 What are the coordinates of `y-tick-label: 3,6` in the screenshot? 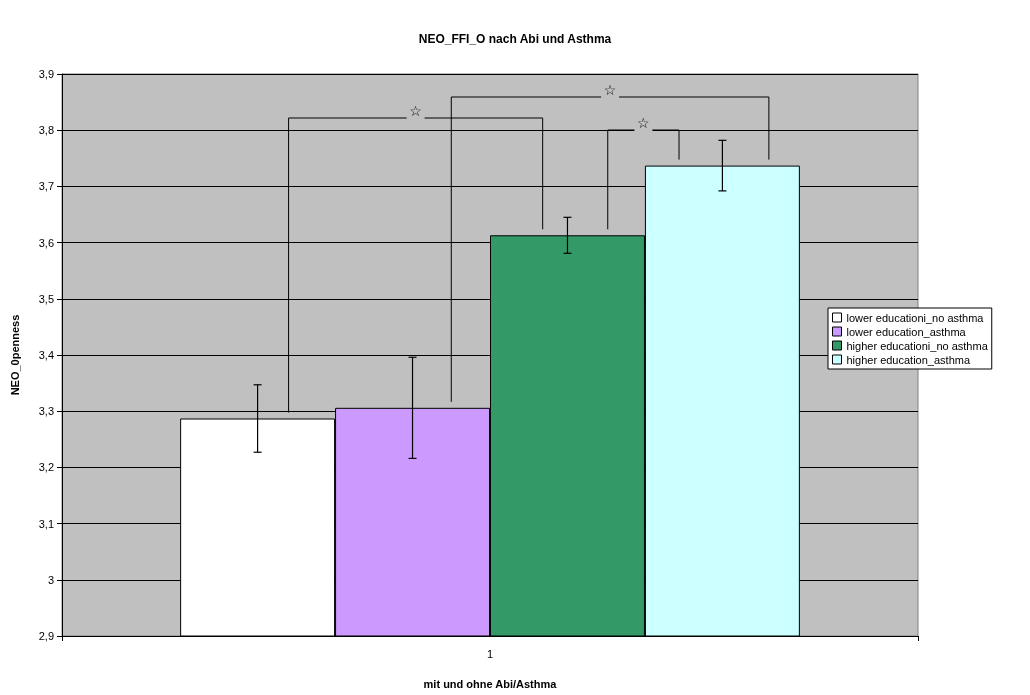 It's located at (46, 242).